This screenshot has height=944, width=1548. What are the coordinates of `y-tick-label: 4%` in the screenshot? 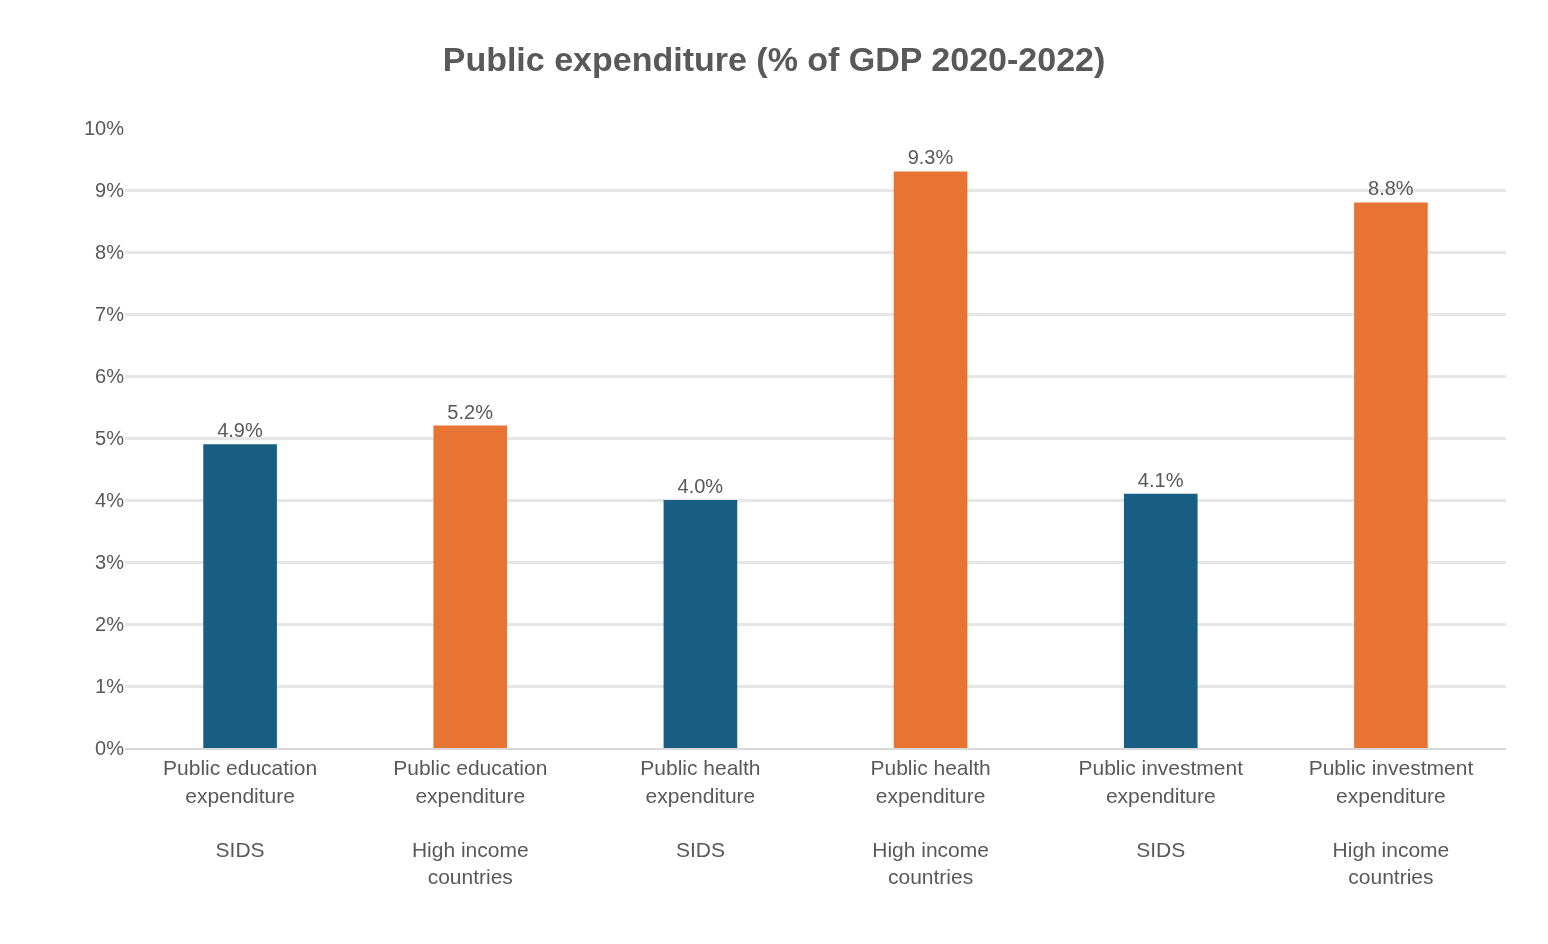 It's located at (110, 500).